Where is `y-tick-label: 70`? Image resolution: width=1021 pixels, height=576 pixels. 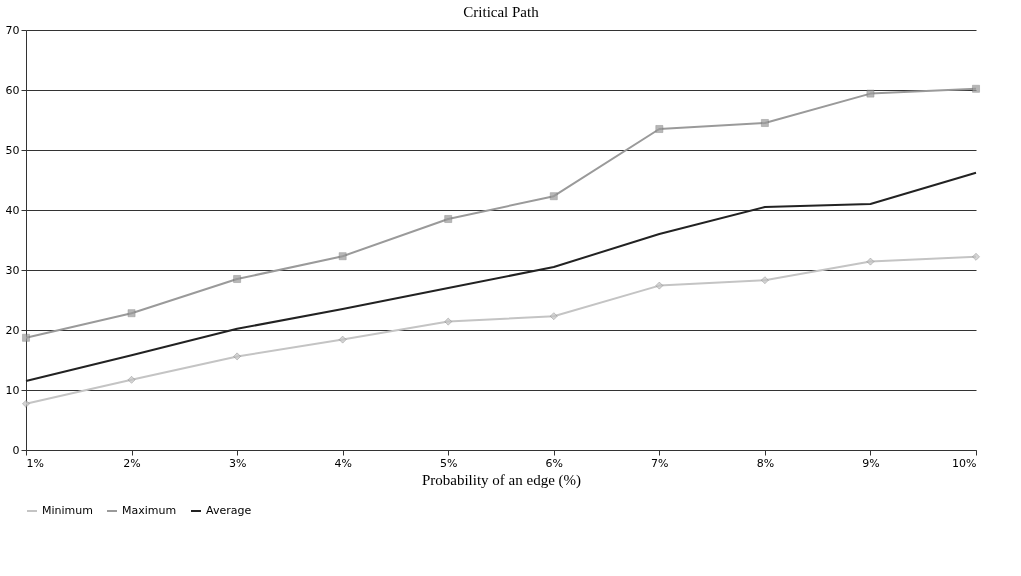
y-tick-label: 70 is located at coordinates (12, 30).